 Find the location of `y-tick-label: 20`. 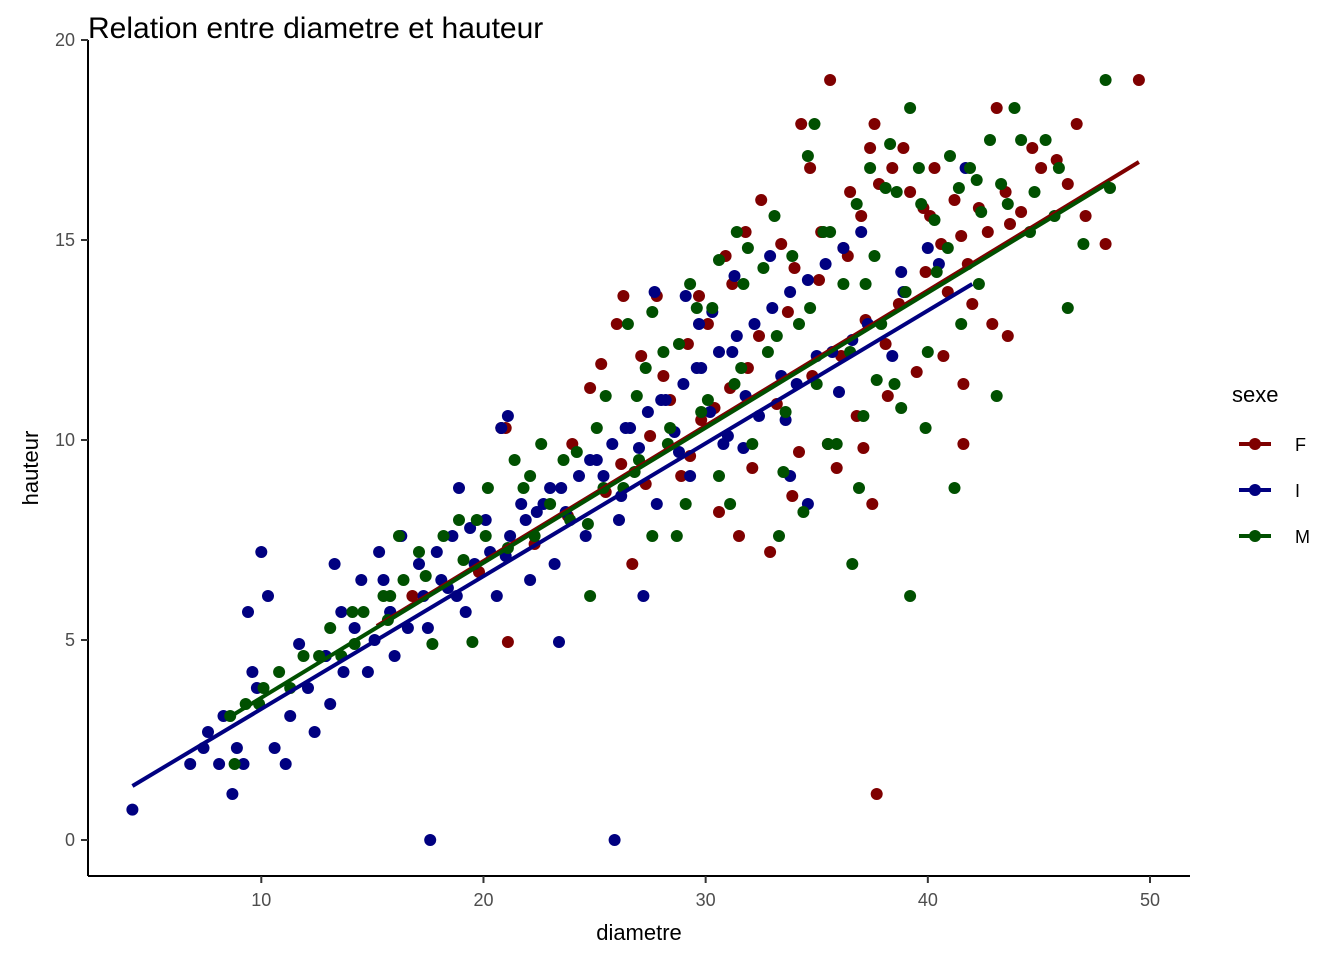

y-tick-label: 20 is located at coordinates (65, 40).